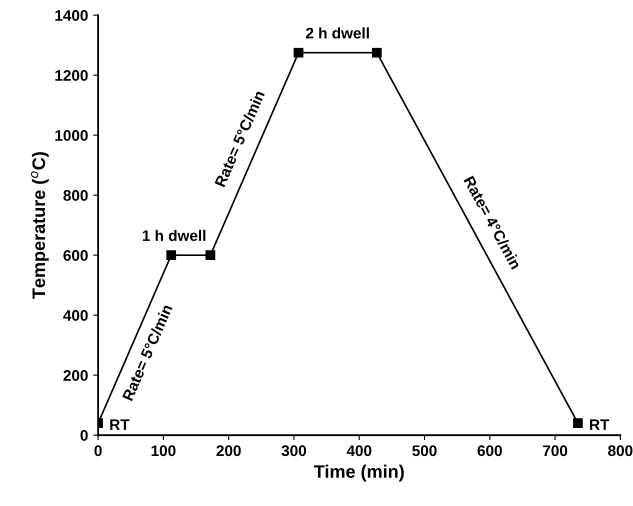 Image resolution: width=633 pixels, height=506 pixels. What do you see at coordinates (164, 450) in the screenshot?
I see `x-tick-label: 100` at bounding box center [164, 450].